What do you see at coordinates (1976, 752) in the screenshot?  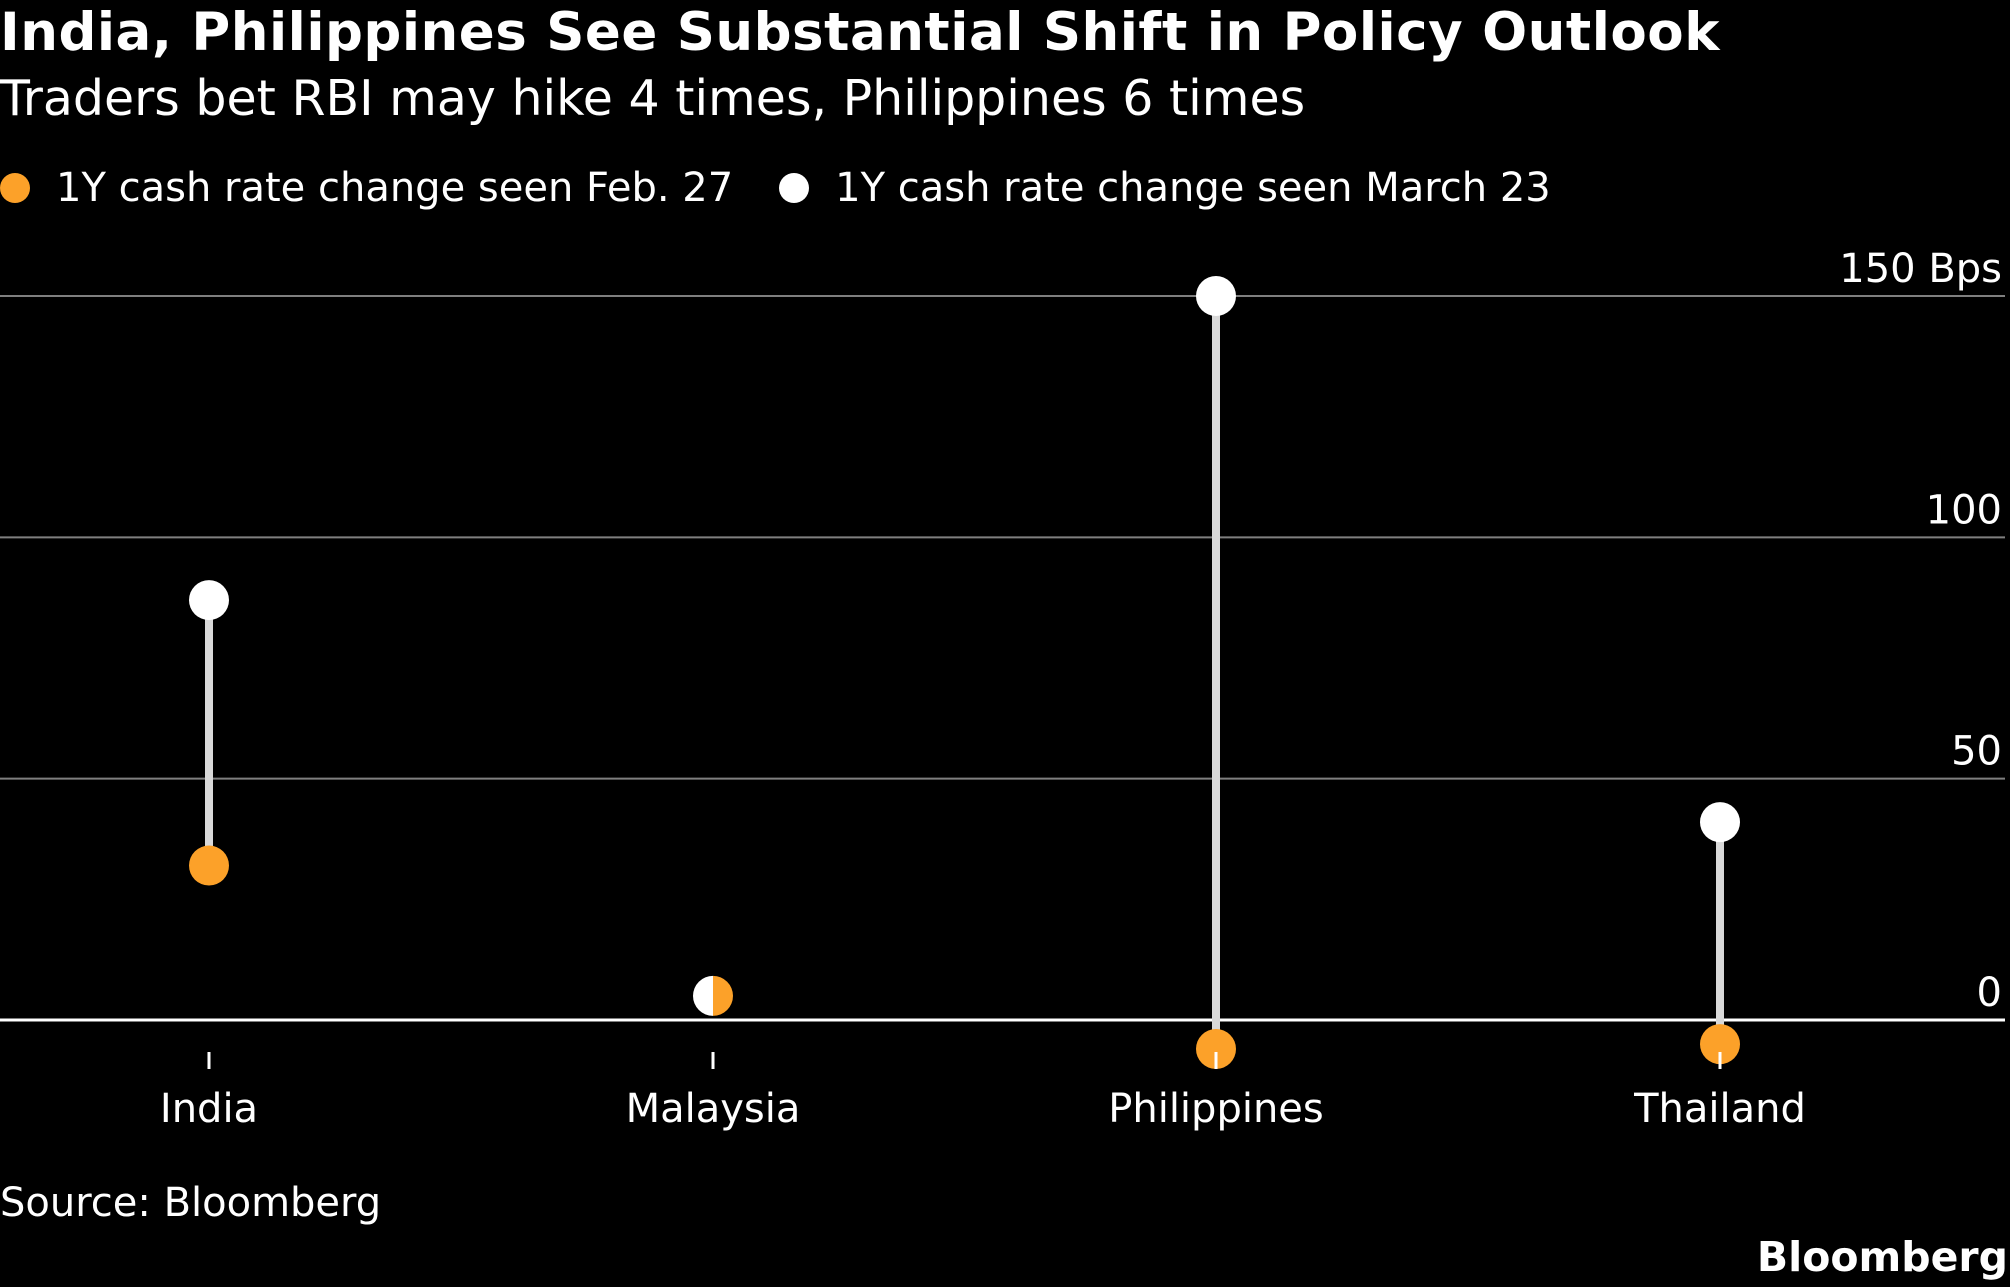 I see `y-tick-label-50: 50` at bounding box center [1976, 752].